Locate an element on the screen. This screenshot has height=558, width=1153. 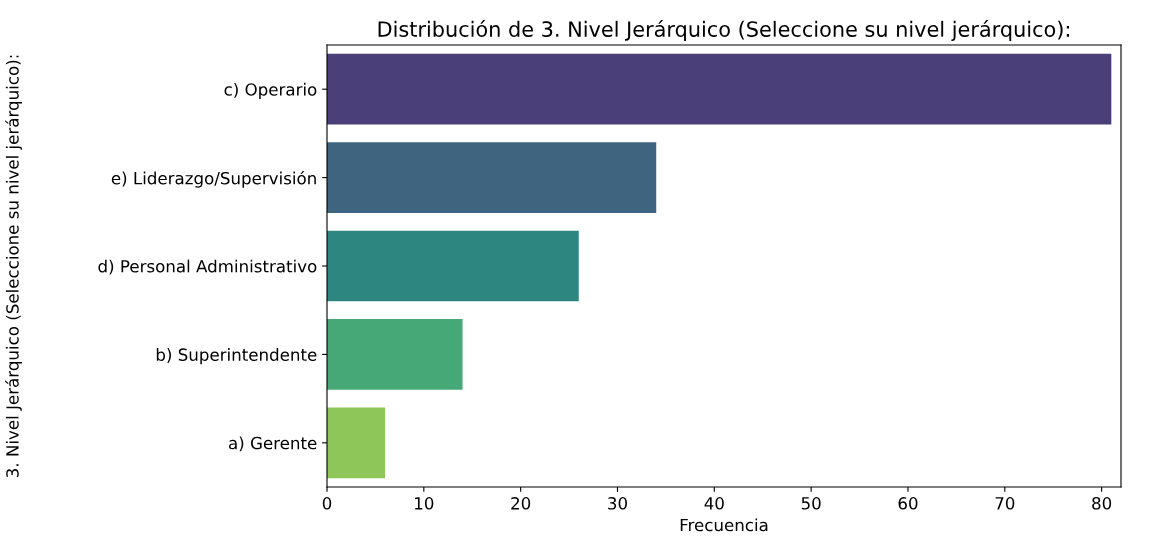
chart-title: Distribución de 3. Nivel Jerárquico (Seleccione su nivel jerárquico): is located at coordinates (723, 30).